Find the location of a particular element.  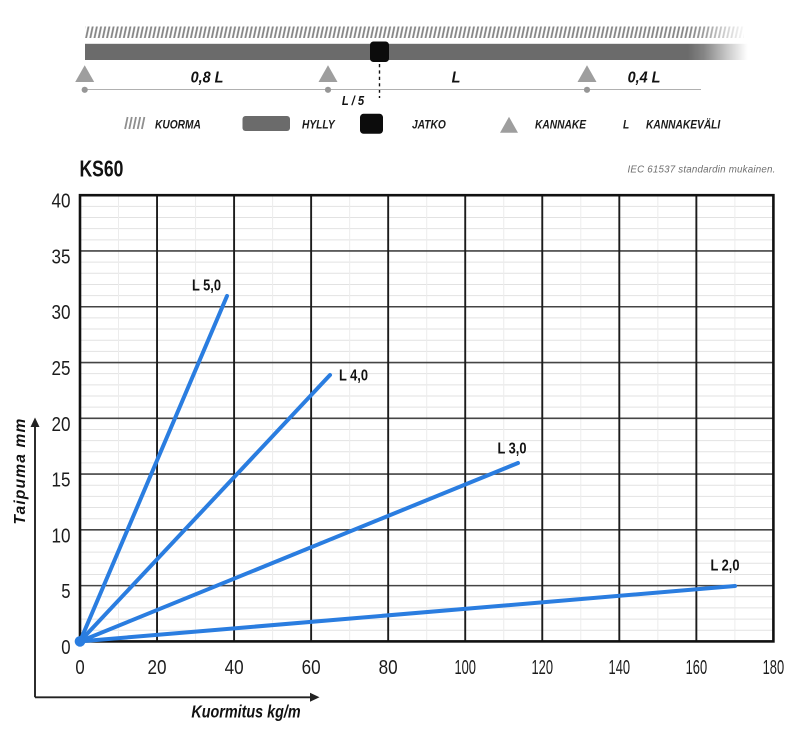

svg-text: 15 is located at coordinates (61, 481).